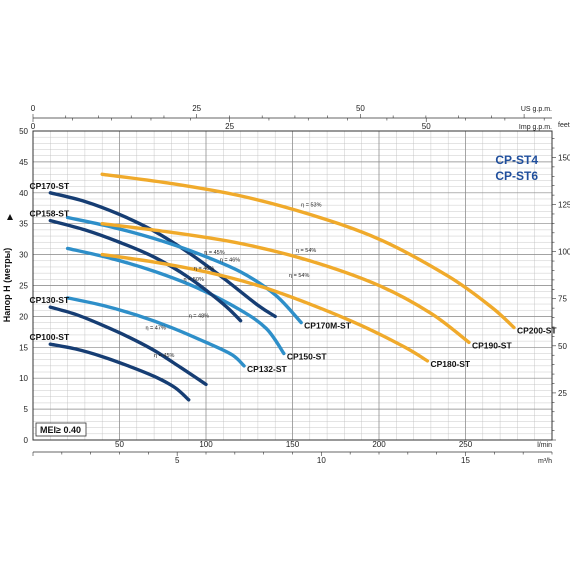  Describe the element at coordinates (562, 393) in the screenshot. I see `feet-tick-label: 25` at that location.